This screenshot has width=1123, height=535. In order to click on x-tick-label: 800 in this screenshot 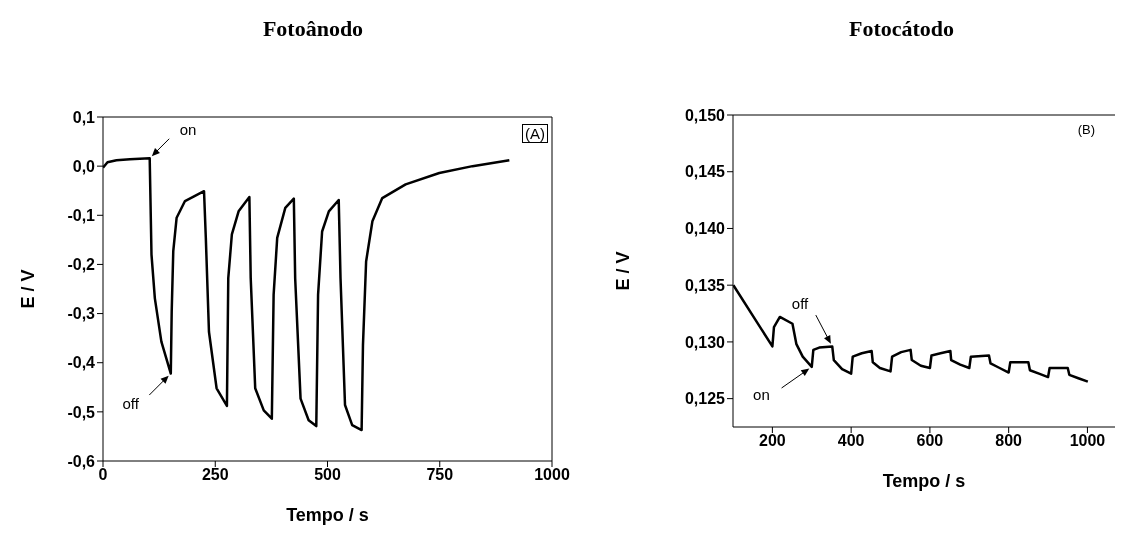, I will do `click(1009, 441)`.